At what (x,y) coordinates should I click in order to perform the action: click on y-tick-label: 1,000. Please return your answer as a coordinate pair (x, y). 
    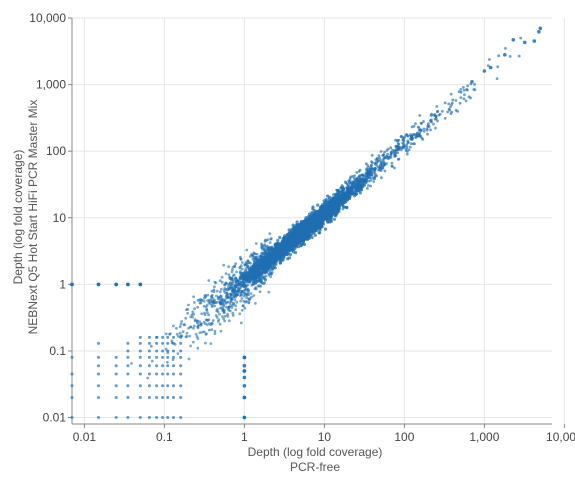
    Looking at the image, I should click on (51, 85).